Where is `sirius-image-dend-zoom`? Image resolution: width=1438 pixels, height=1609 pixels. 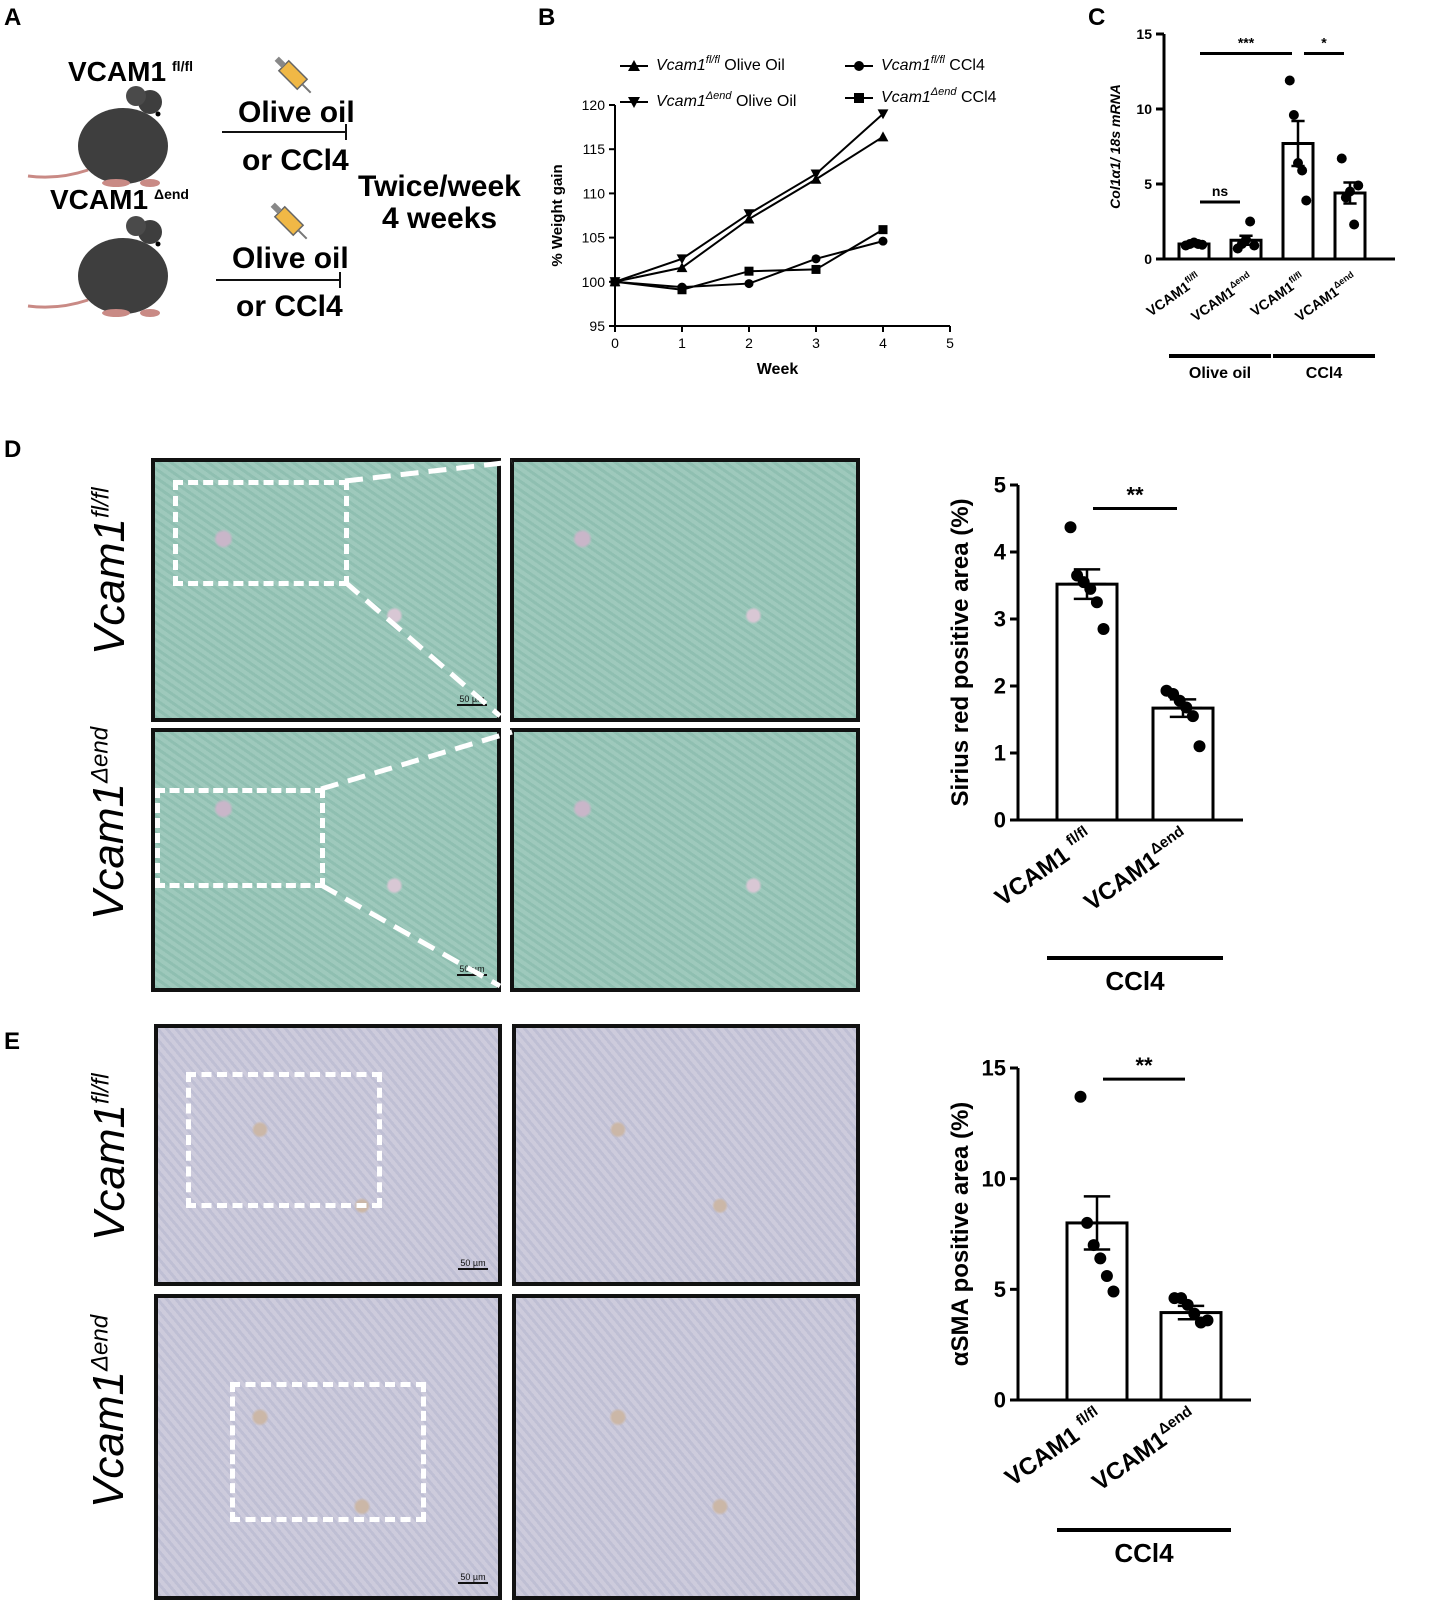 sirius-image-dend-zoom is located at coordinates (685, 860).